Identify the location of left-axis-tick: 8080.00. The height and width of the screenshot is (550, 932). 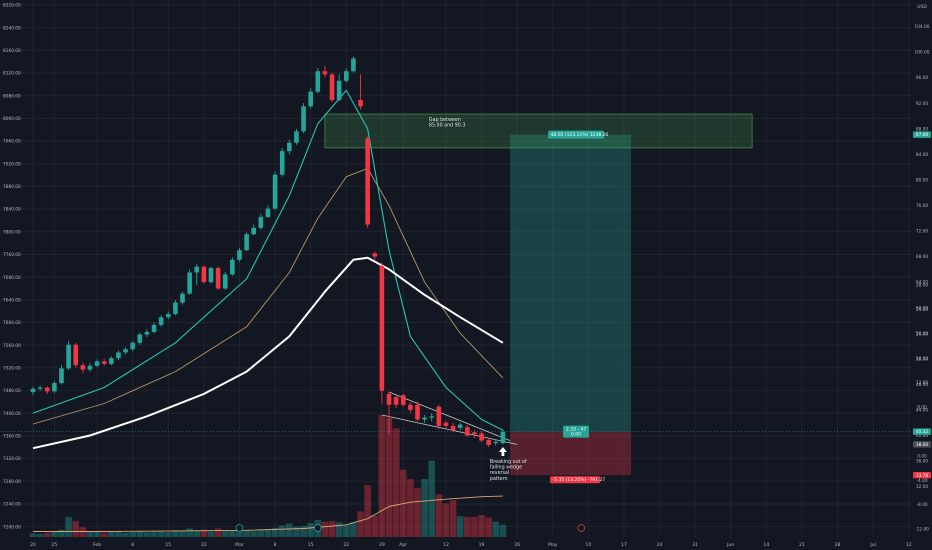
(12, 96).